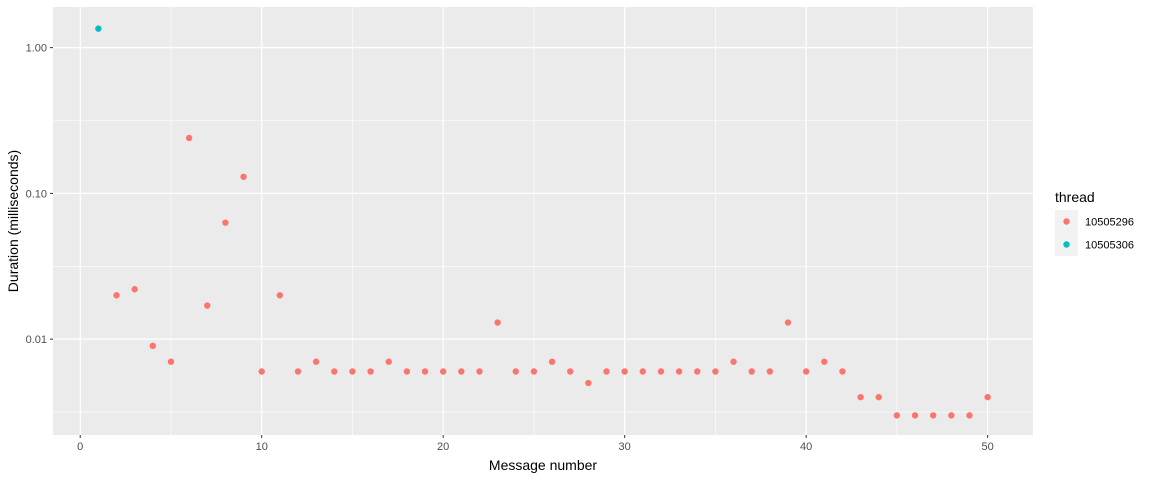  I want to click on legend-label: 10505296, so click(1109, 223).